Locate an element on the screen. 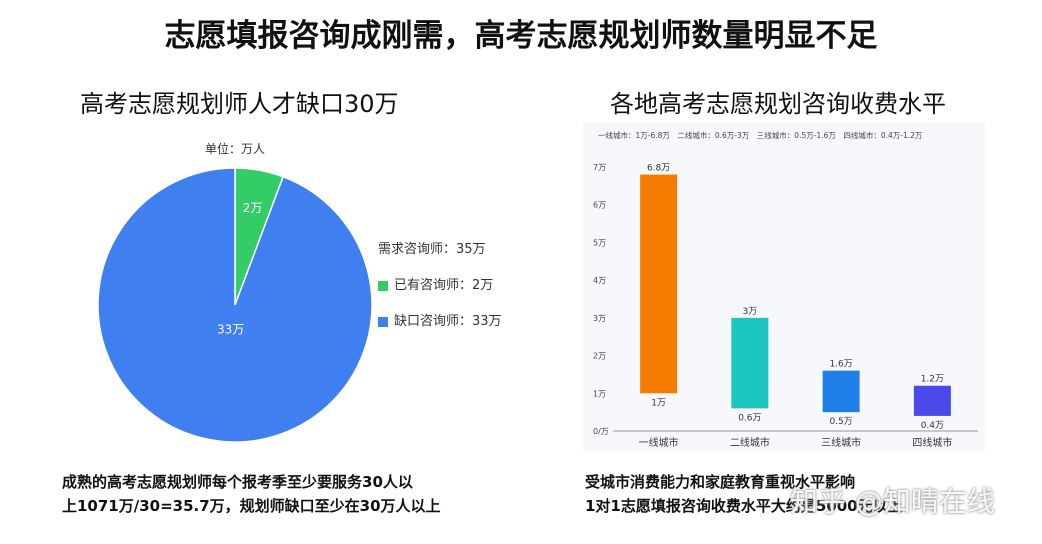  main-title: 志愿填报咨询成刚需，高考志愿规划师数量明显不足 is located at coordinates (521, 36).